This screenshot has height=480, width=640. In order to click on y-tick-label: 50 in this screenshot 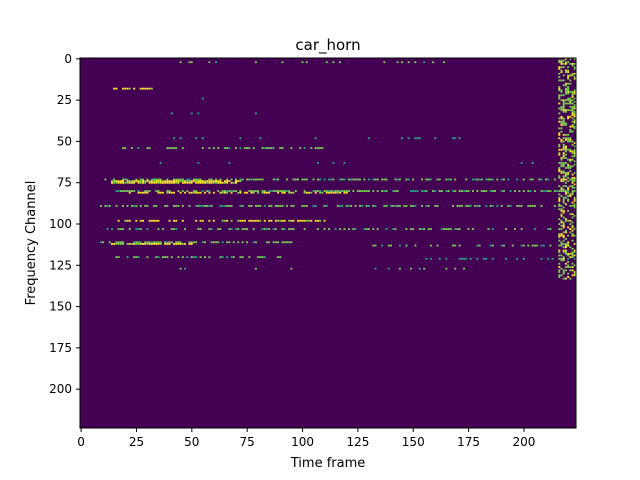, I will do `click(64, 141)`.